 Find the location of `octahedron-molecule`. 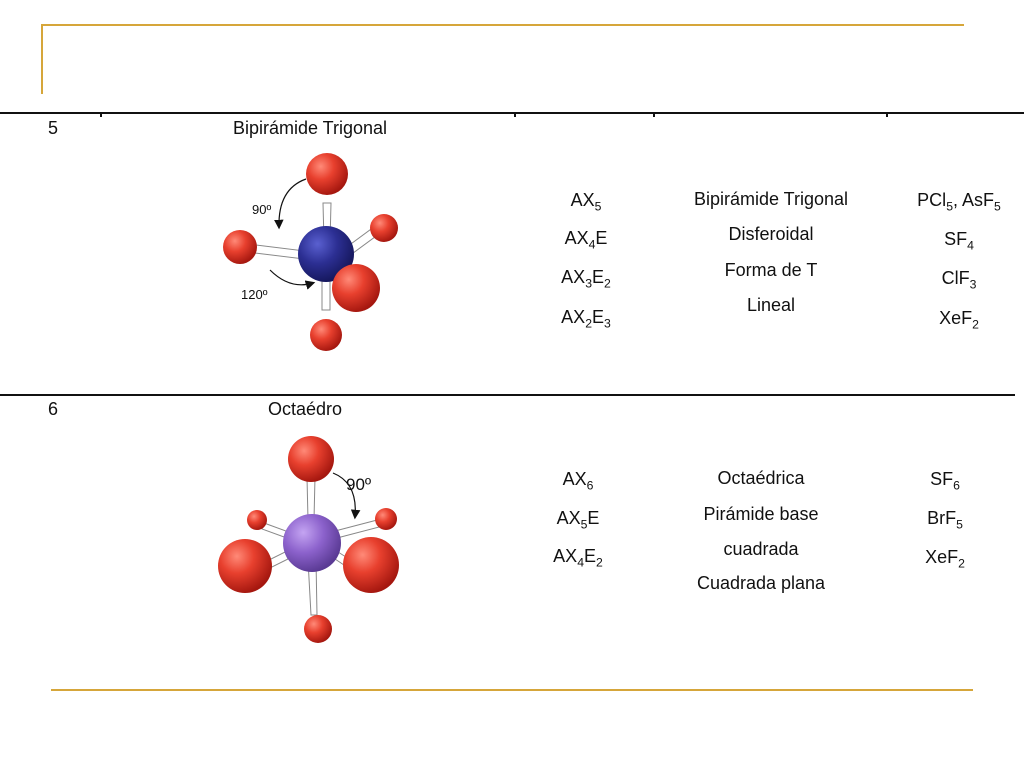

octahedron-molecule is located at coordinates (308, 539).